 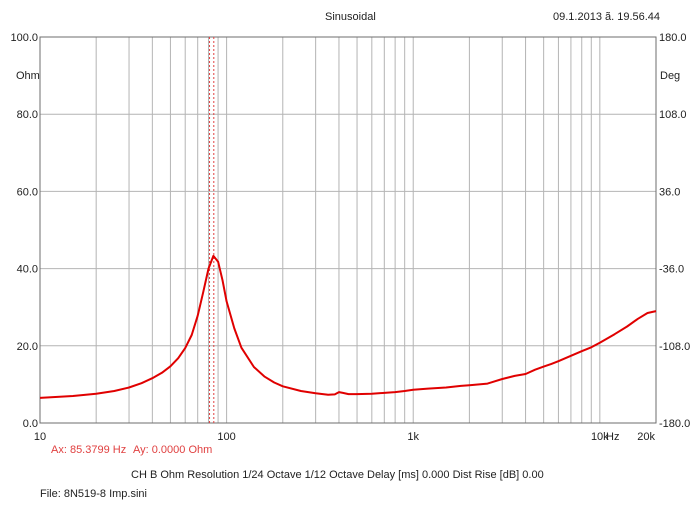 What do you see at coordinates (40, 437) in the screenshot?
I see `x-tick-label: 10` at bounding box center [40, 437].